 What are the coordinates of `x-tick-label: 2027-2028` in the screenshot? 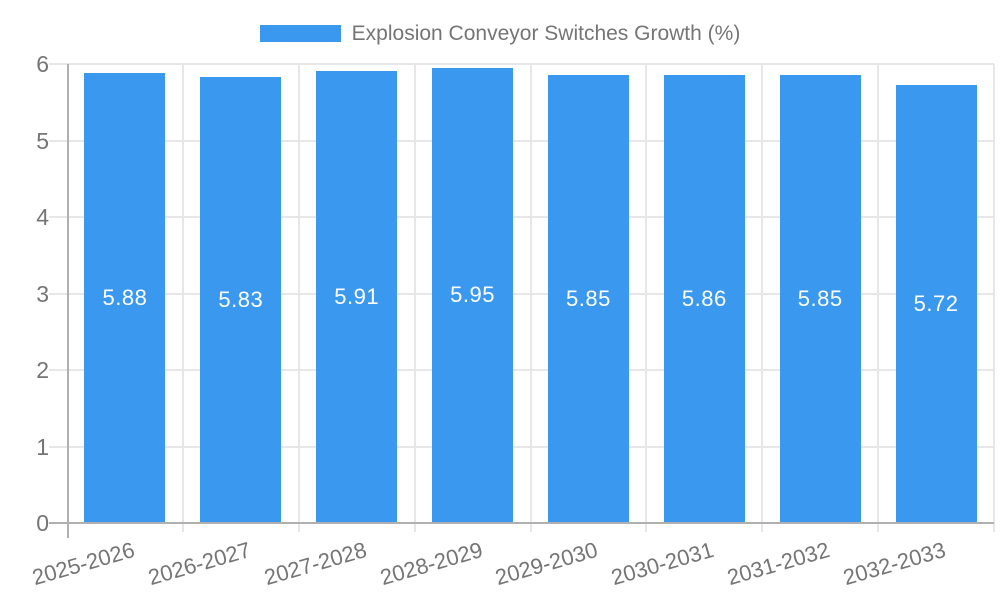 It's located at (315, 564).